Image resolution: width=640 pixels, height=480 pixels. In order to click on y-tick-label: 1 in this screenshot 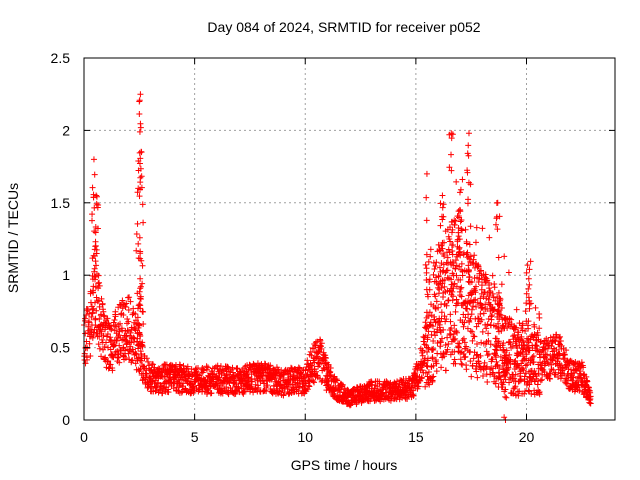, I will do `click(66, 275)`.